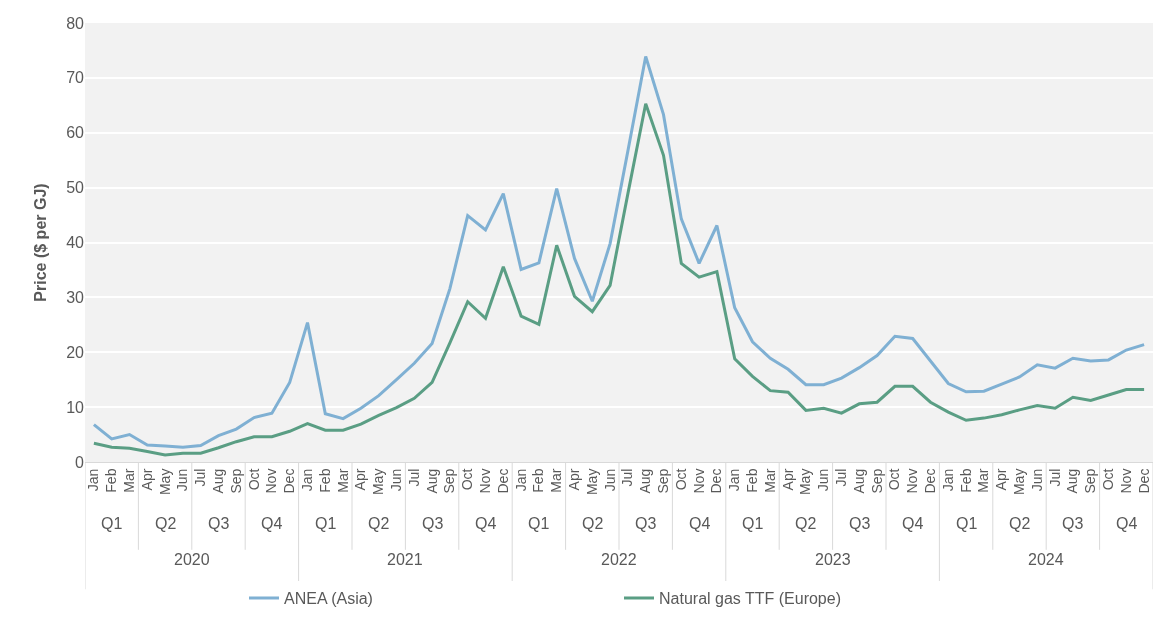  I want to click on y-tick-label: 80, so click(75, 23).